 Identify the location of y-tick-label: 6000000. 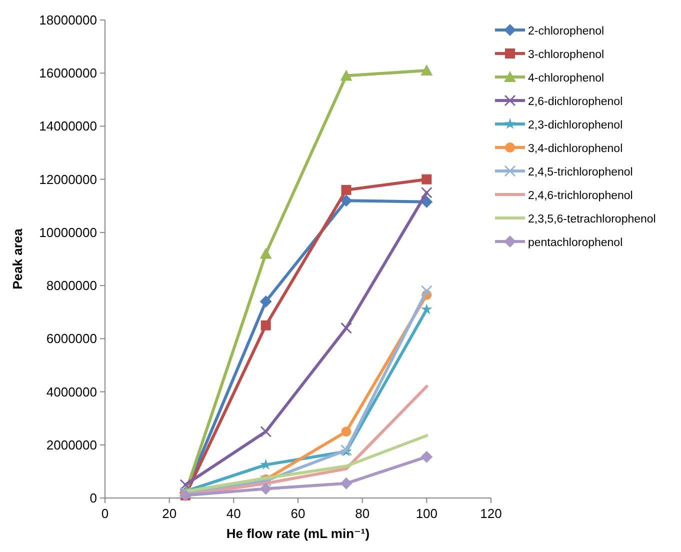
(71, 338).